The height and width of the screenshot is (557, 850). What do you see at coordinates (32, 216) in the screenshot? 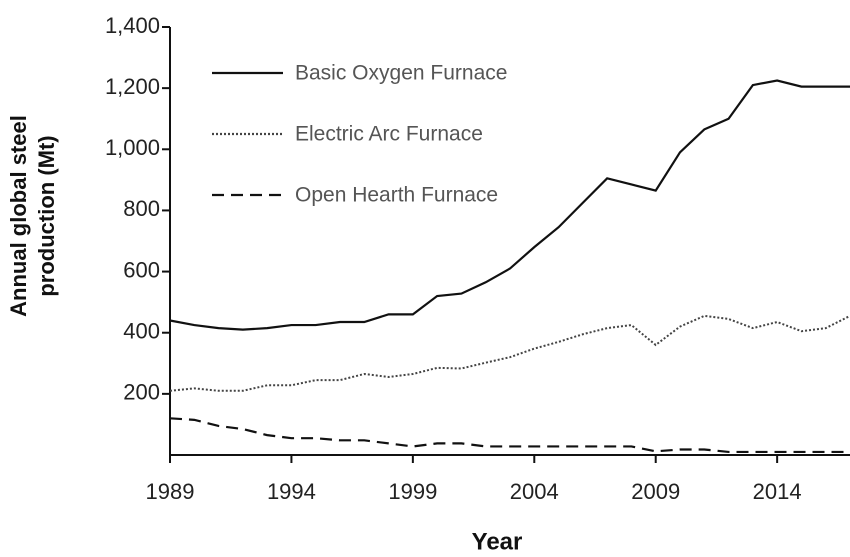
I see `y-axis-label: Annual global steel production (Mt)` at bounding box center [32, 216].